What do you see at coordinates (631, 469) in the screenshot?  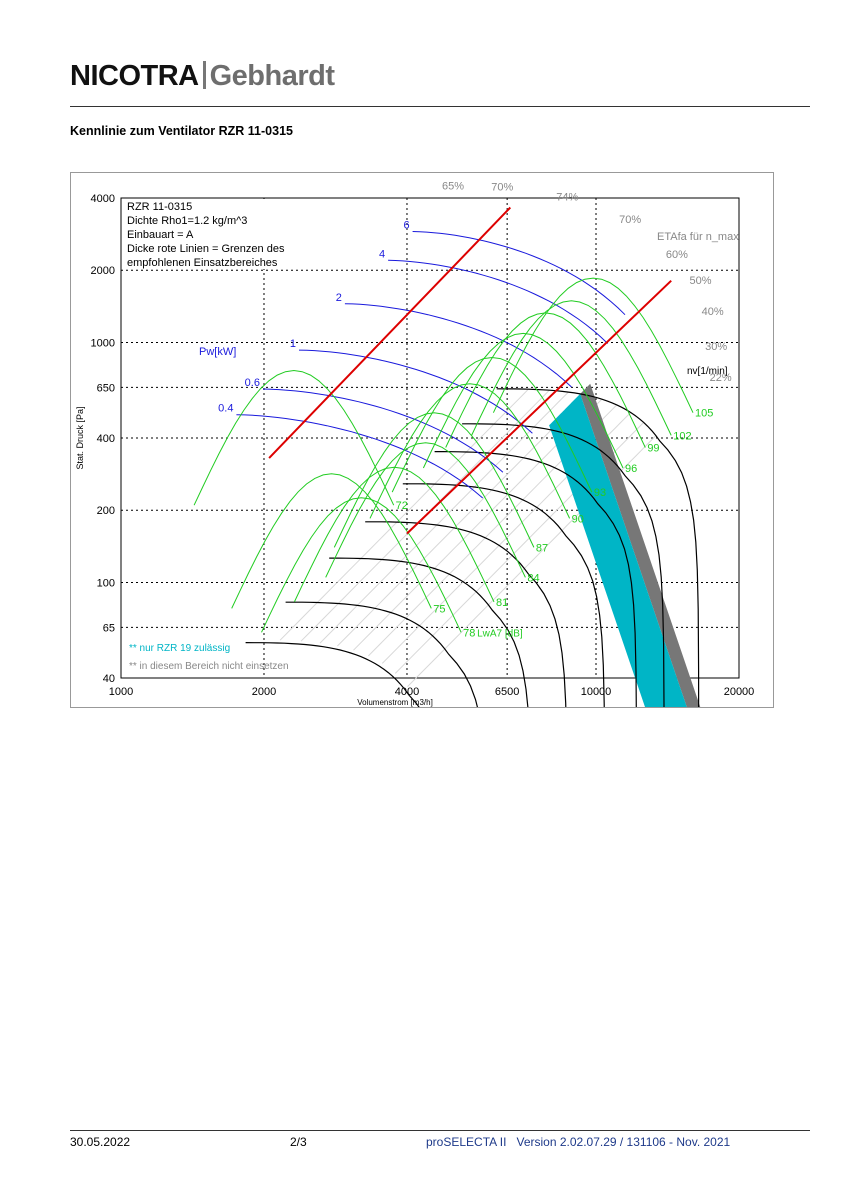 I see `noise-label-96: 96` at bounding box center [631, 469].